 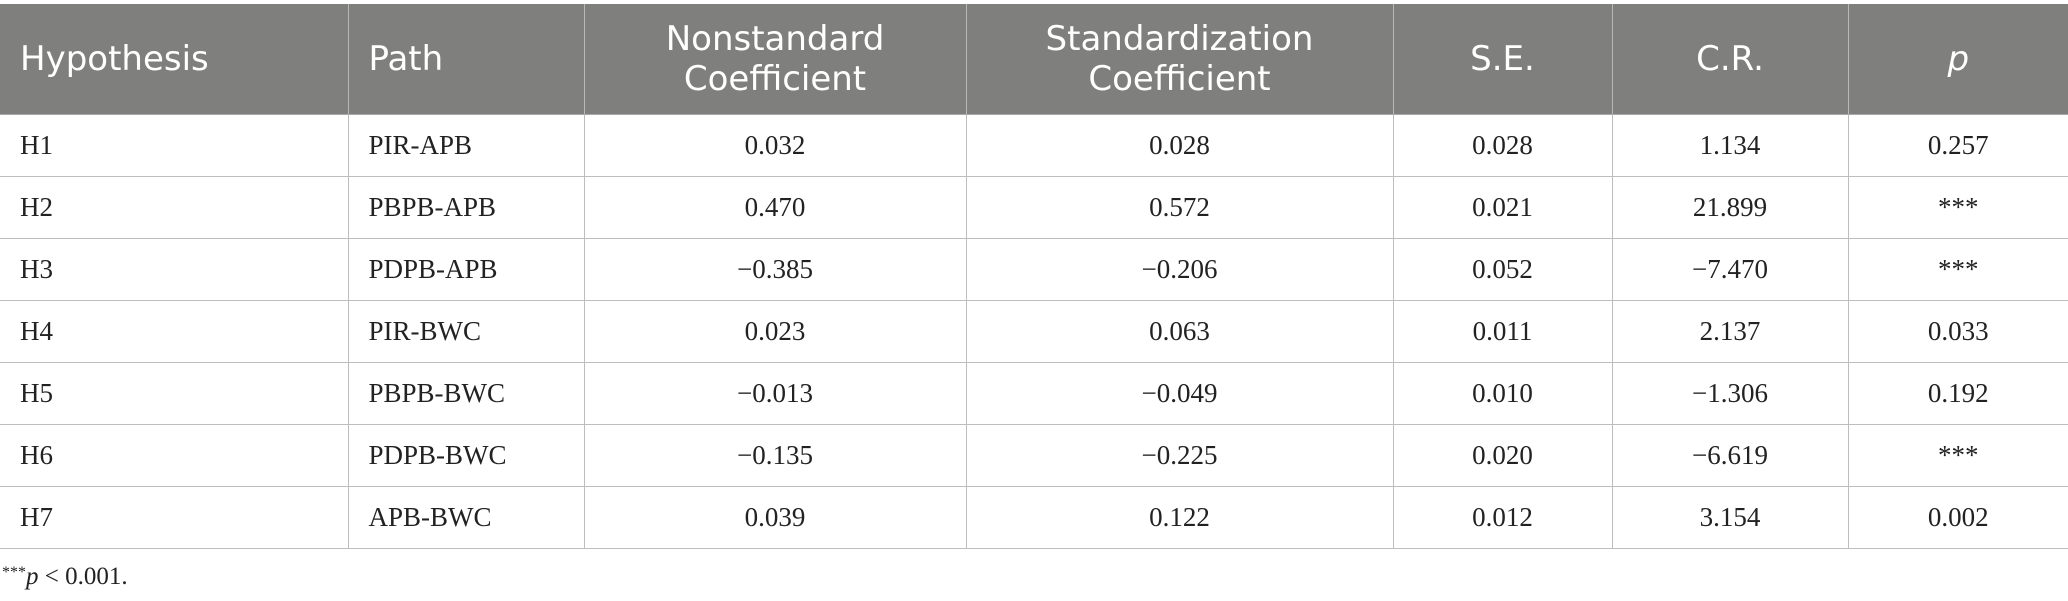 I want to click on cell-se: 0.020, so click(x=1502, y=455).